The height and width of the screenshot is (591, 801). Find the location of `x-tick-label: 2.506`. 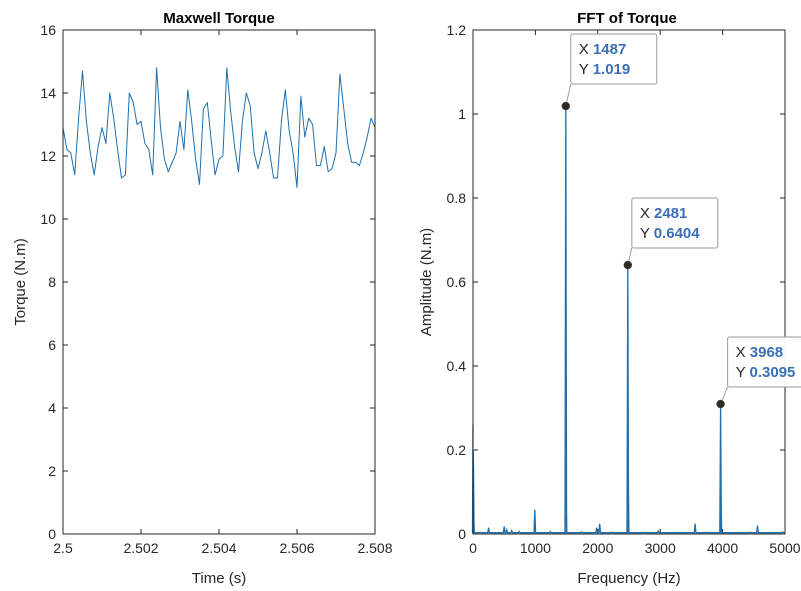

x-tick-label: 2.506 is located at coordinates (296, 548).